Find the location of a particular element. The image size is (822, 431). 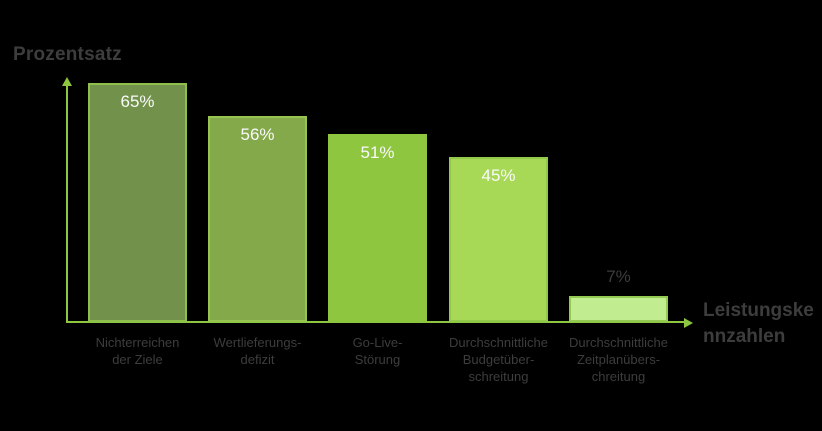

category-label: Nichterreichen der Ziele is located at coordinates (137, 351).